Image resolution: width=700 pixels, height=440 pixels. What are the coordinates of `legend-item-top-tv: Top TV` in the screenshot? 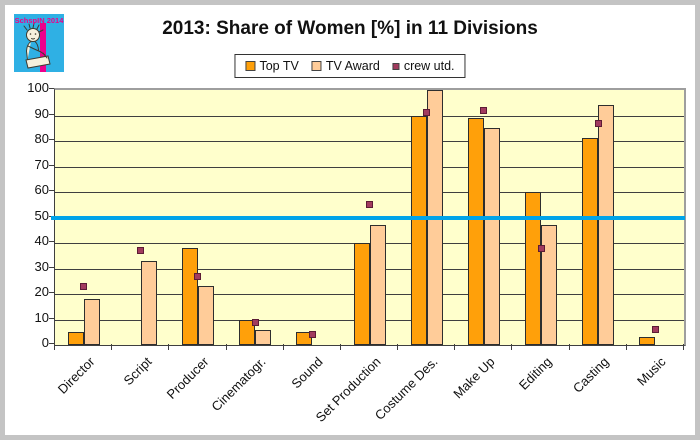 It's located at (272, 66).